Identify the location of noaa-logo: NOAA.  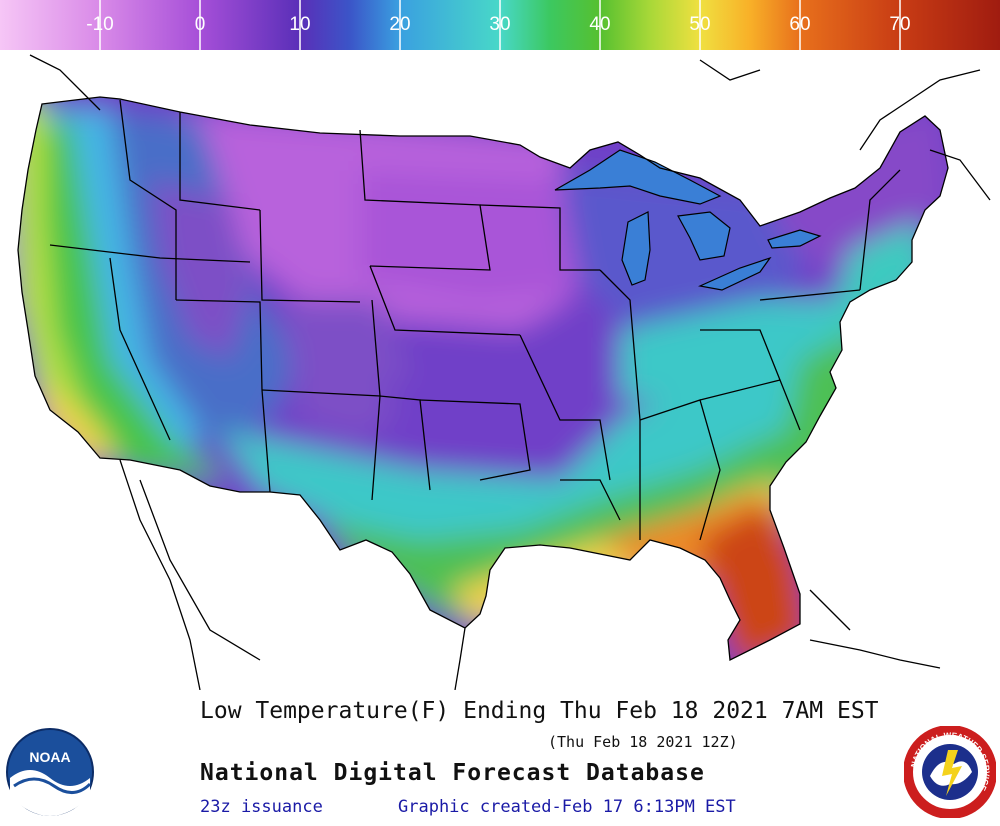
(50, 772).